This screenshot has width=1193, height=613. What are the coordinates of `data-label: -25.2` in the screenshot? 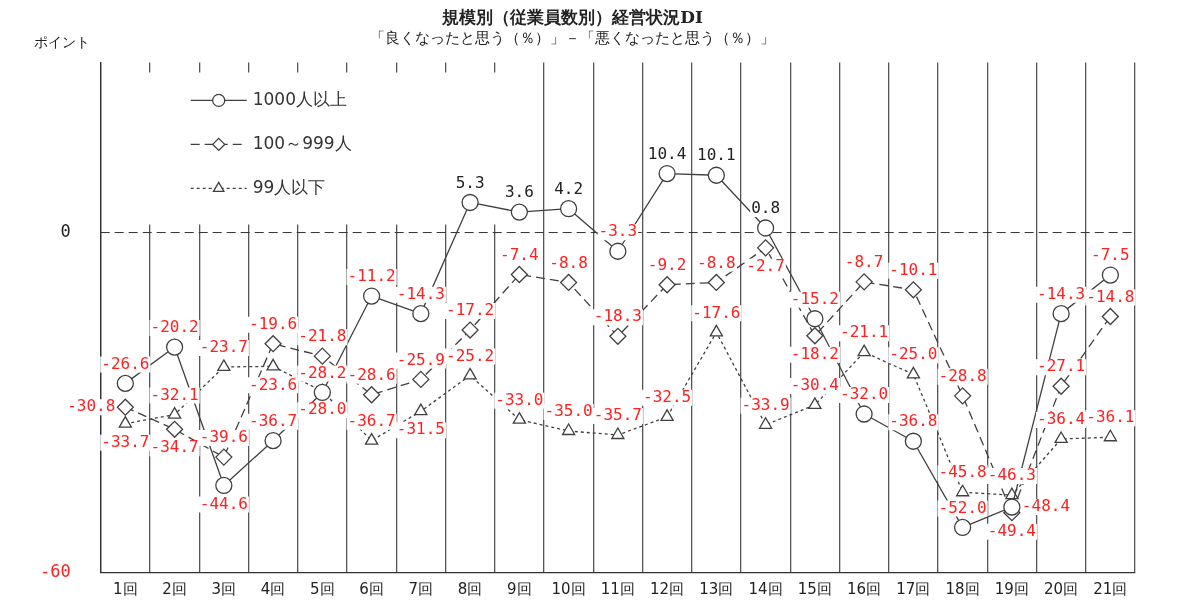 It's located at (470, 355).